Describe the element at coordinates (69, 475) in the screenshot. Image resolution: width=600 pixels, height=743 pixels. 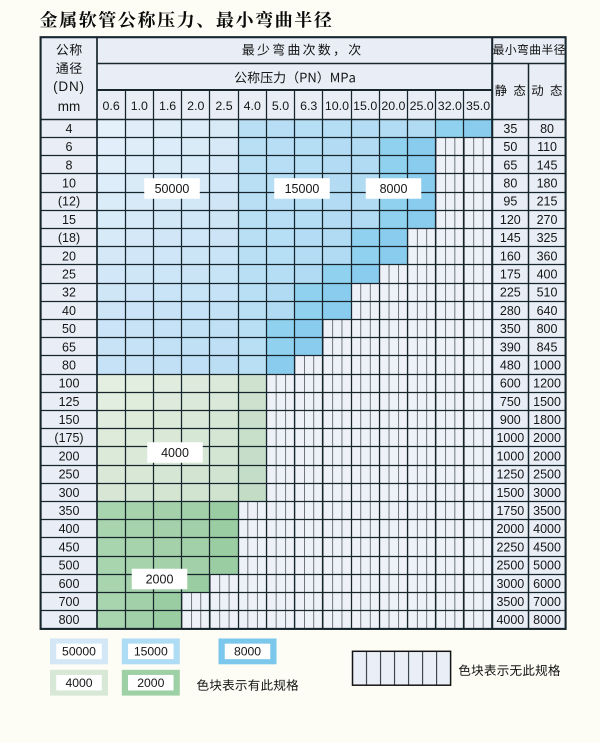
I see `svg-text: 250` at that location.